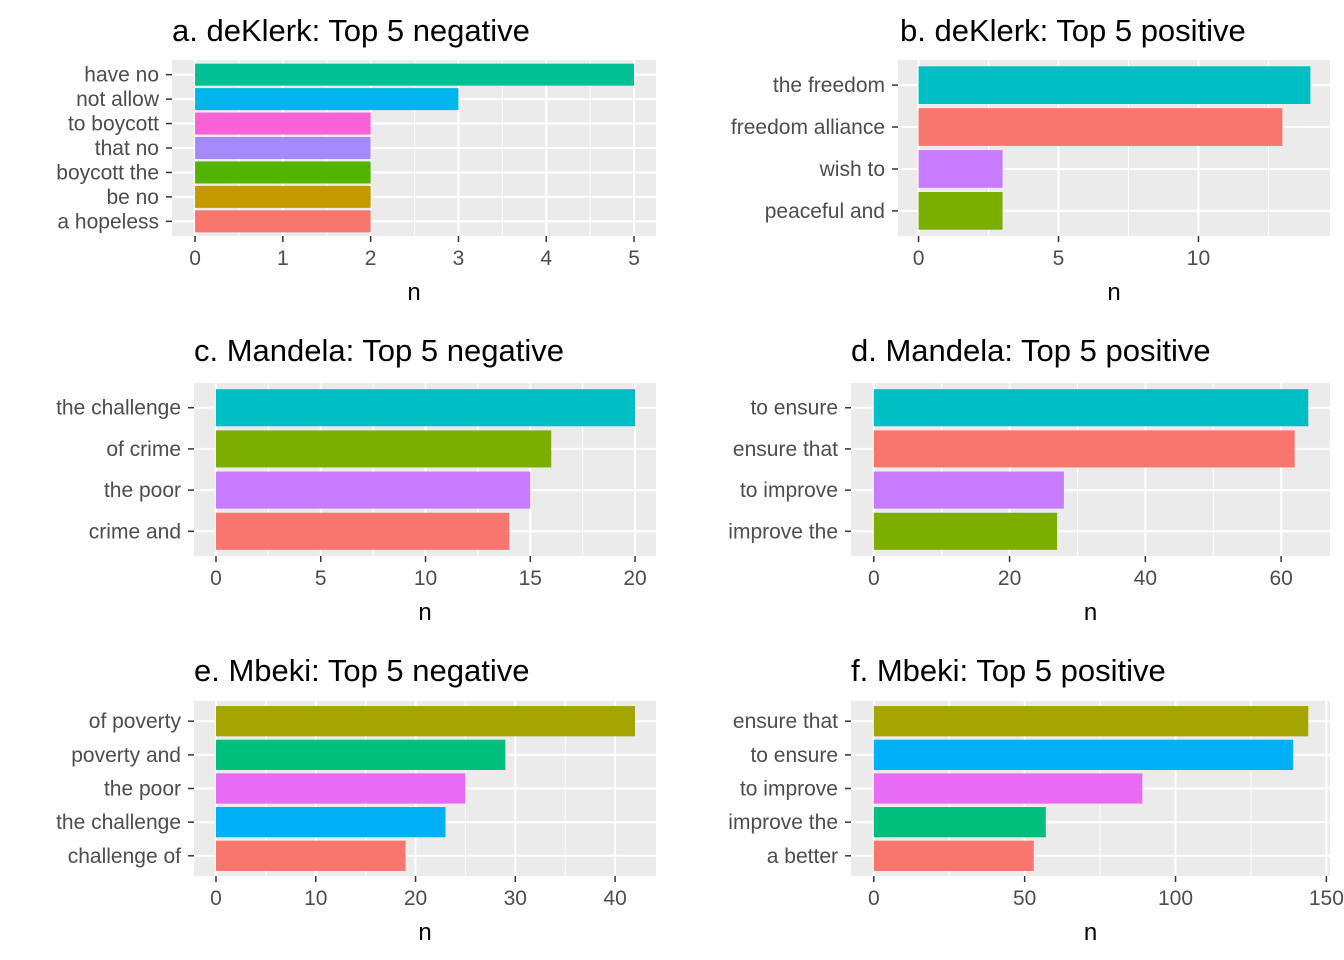 The height and width of the screenshot is (960, 1344). Describe the element at coordinates (363, 531) in the screenshot. I see `bar-crime-and` at that location.